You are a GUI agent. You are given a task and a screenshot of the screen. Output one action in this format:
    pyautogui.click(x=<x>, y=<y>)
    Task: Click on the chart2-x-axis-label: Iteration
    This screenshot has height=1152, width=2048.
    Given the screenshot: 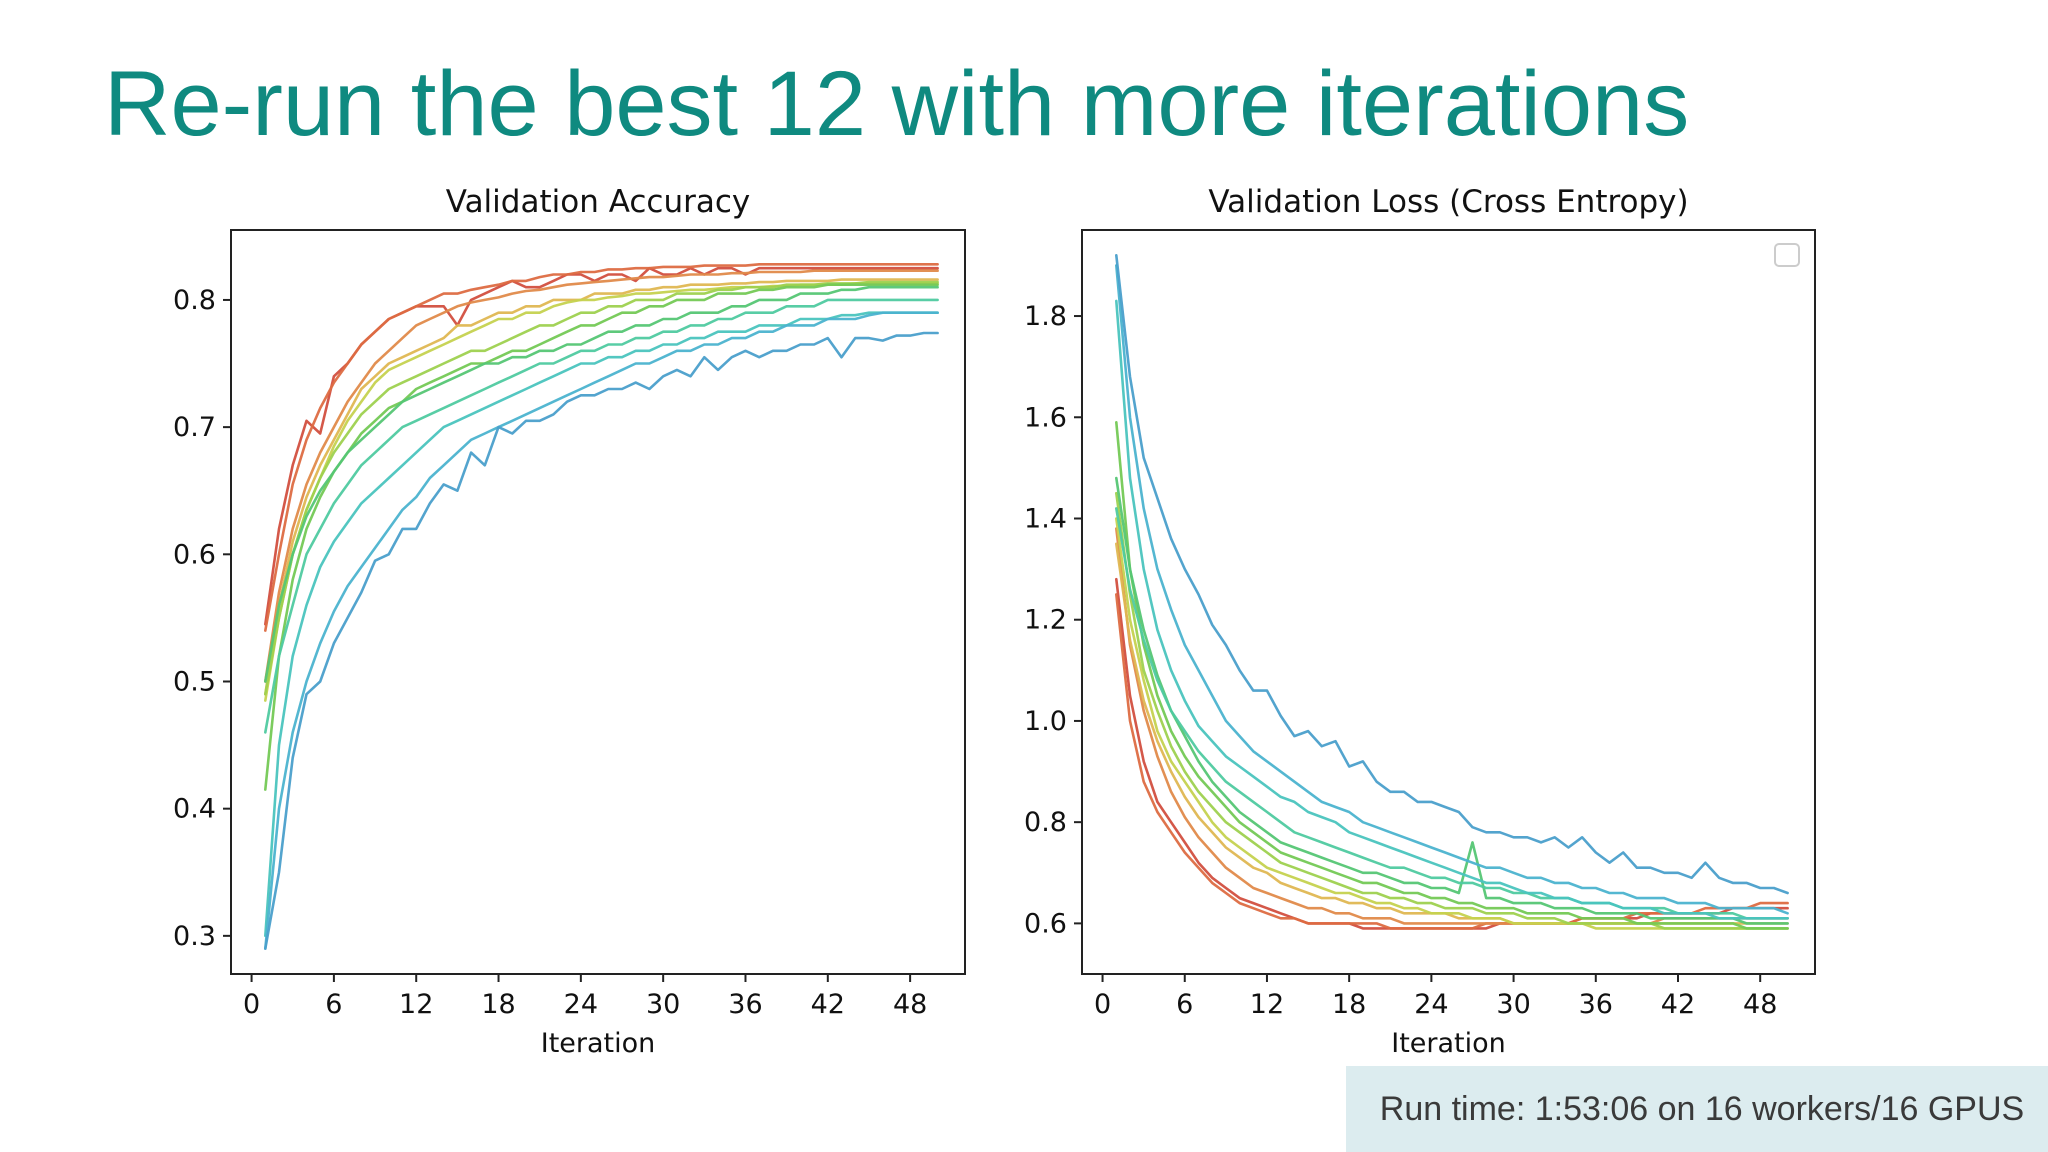 What is the action you would take?
    pyautogui.click(x=1448, y=1043)
    